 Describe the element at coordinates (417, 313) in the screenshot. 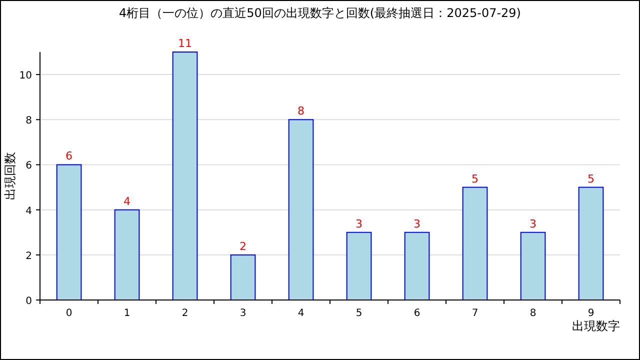

I see `x-tick-label: 6` at that location.